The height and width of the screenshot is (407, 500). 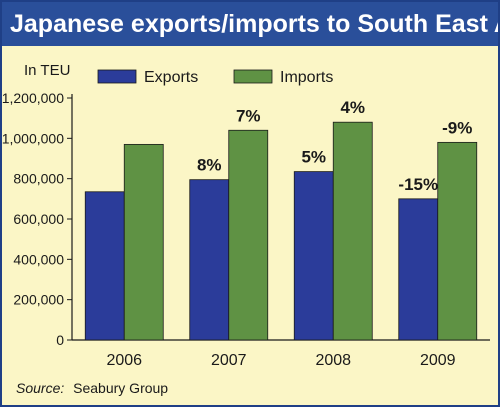 What do you see at coordinates (280, 360) in the screenshot?
I see `x-tick-labels: 2006 2007 2008 2009` at bounding box center [280, 360].